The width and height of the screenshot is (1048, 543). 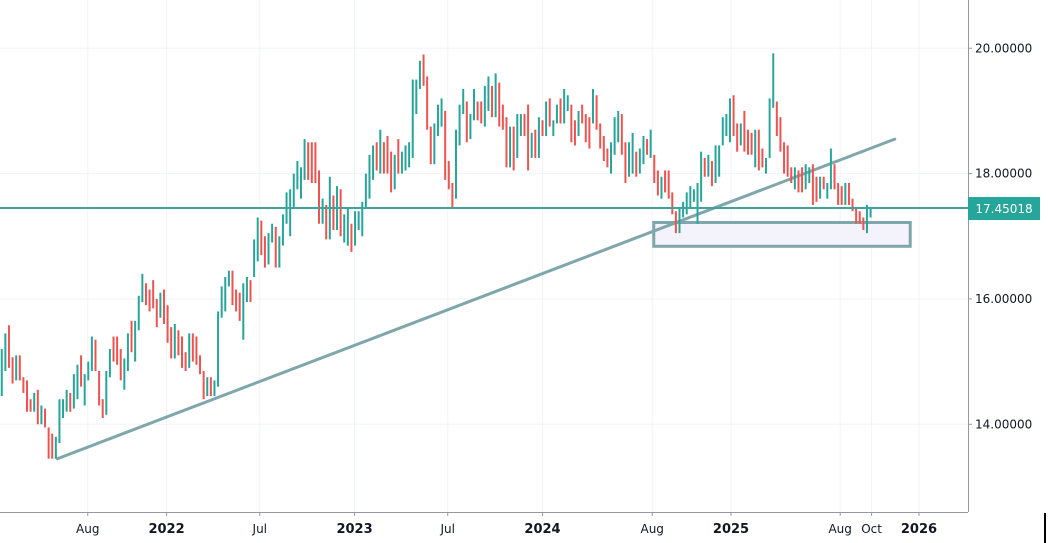 I want to click on time-tick-label: Oct, so click(x=871, y=529).